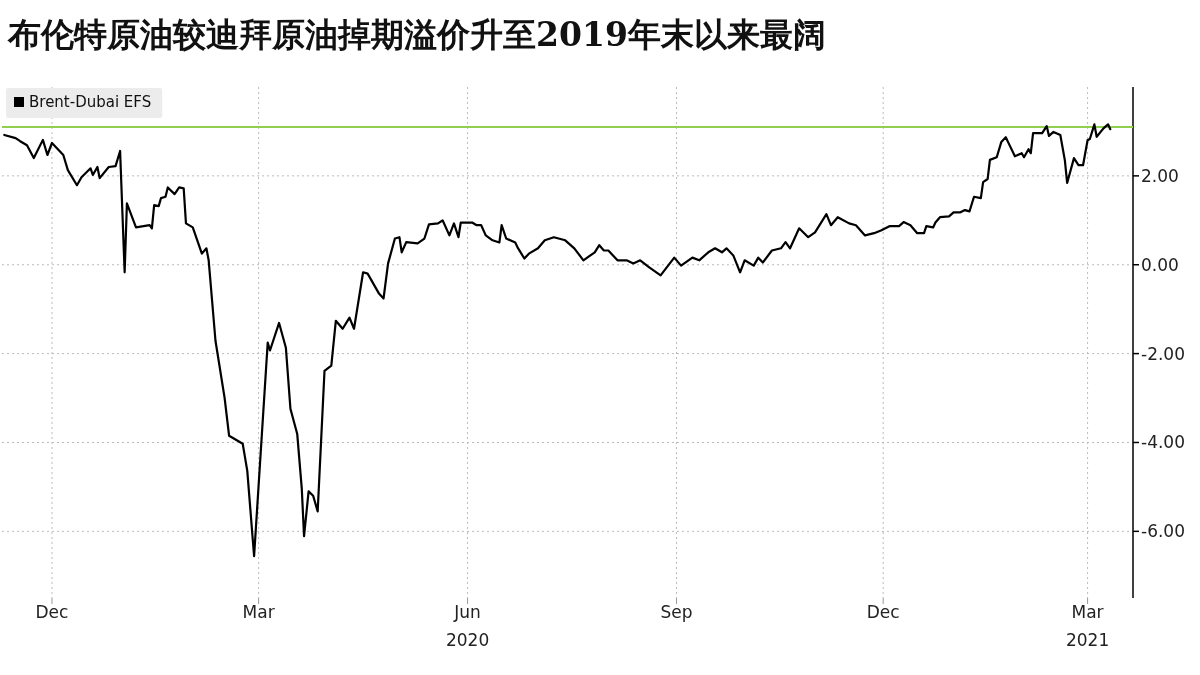 This screenshot has width=1200, height=675. I want to click on chart-title: 布伦特原油较迪拜原油掉期溢价升至2019年末以来最阔, so click(416, 34).